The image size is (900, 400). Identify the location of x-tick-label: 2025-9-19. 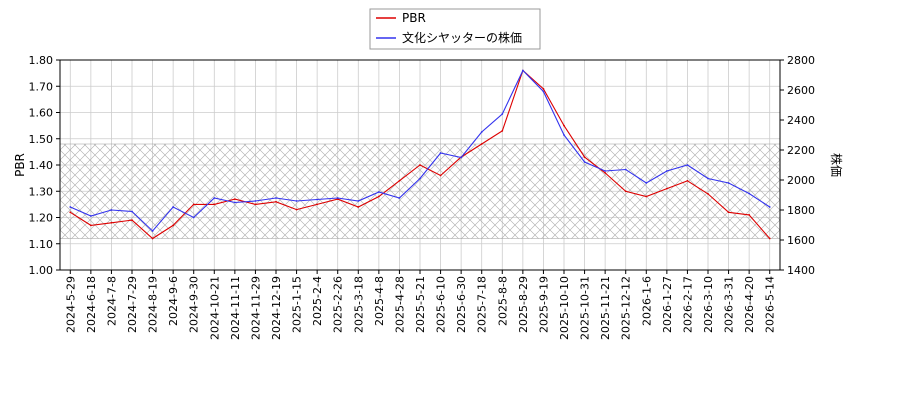
(543, 304).